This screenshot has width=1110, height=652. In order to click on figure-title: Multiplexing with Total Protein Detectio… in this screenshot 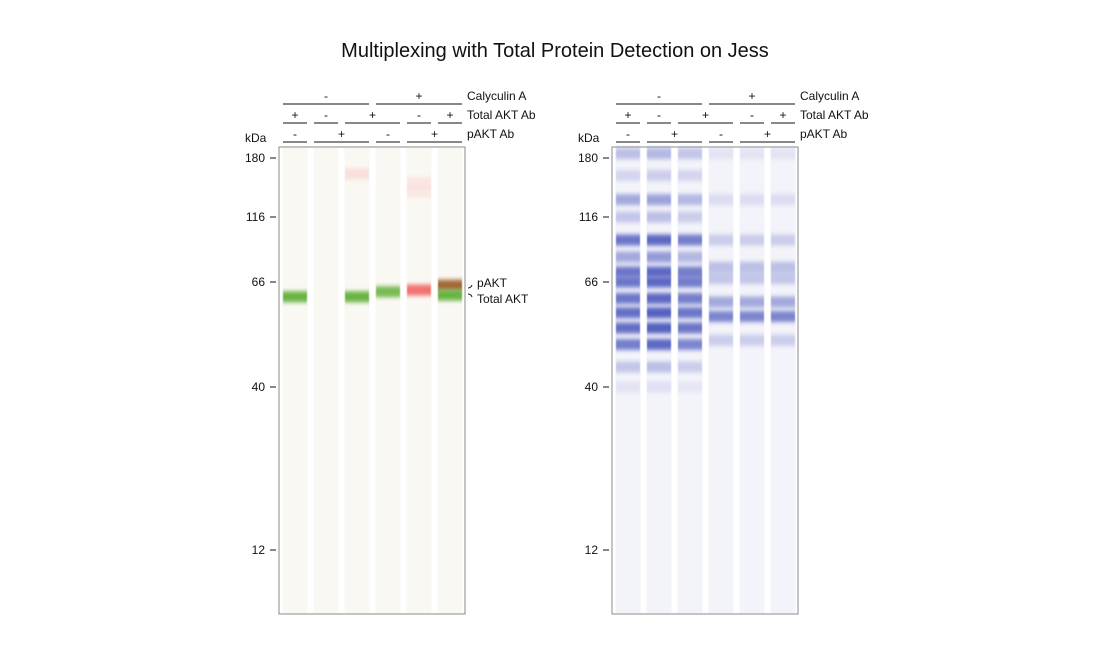, I will do `click(555, 51)`.